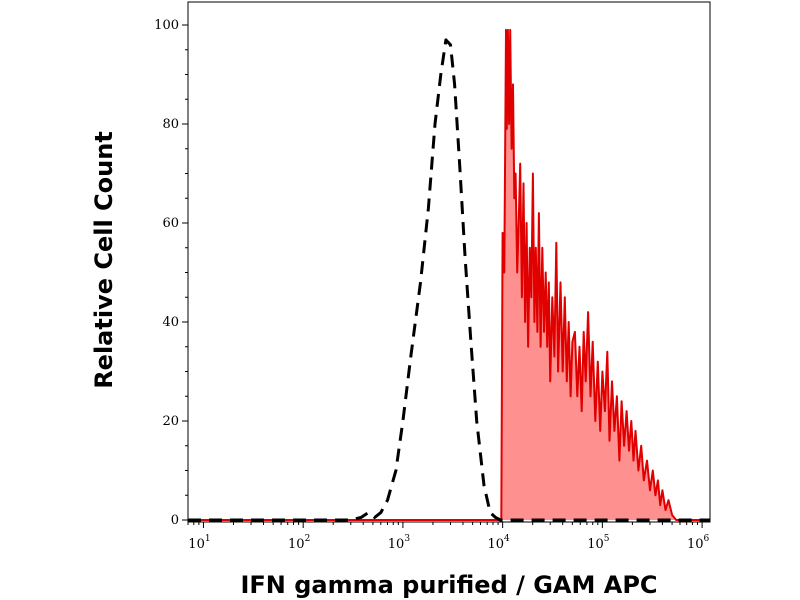  Describe the element at coordinates (698, 543) in the screenshot. I see `x-tick-label: 10⁶` at that location.